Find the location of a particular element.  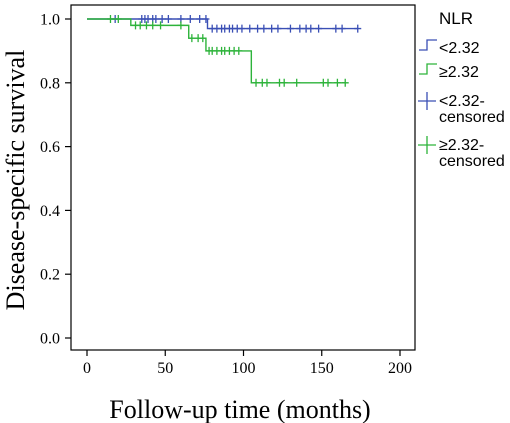

x-tick-label: 150 is located at coordinates (322, 368).